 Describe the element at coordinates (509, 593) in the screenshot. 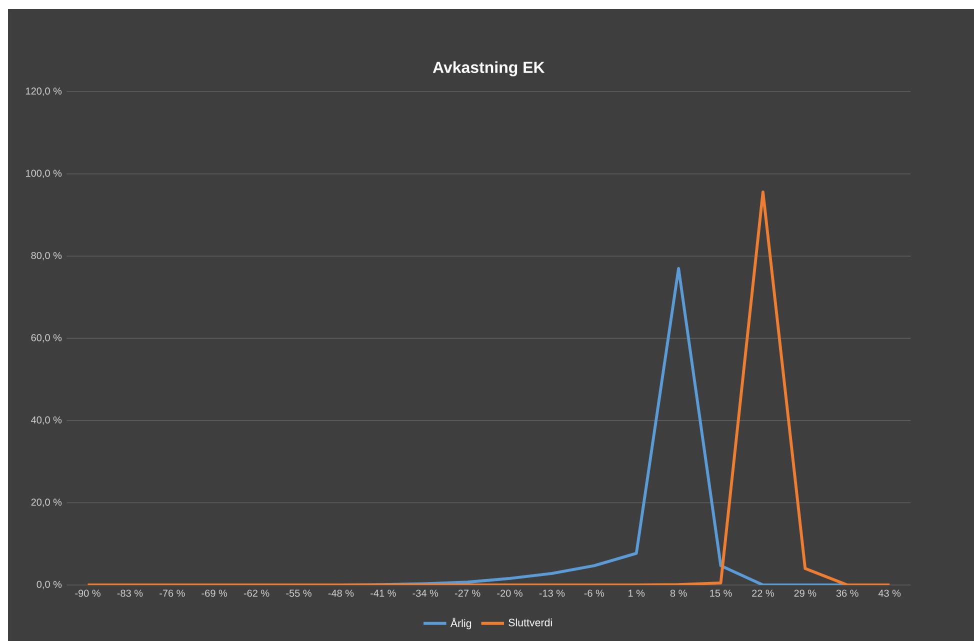

I see `x-tick-label: -20 %` at that location.